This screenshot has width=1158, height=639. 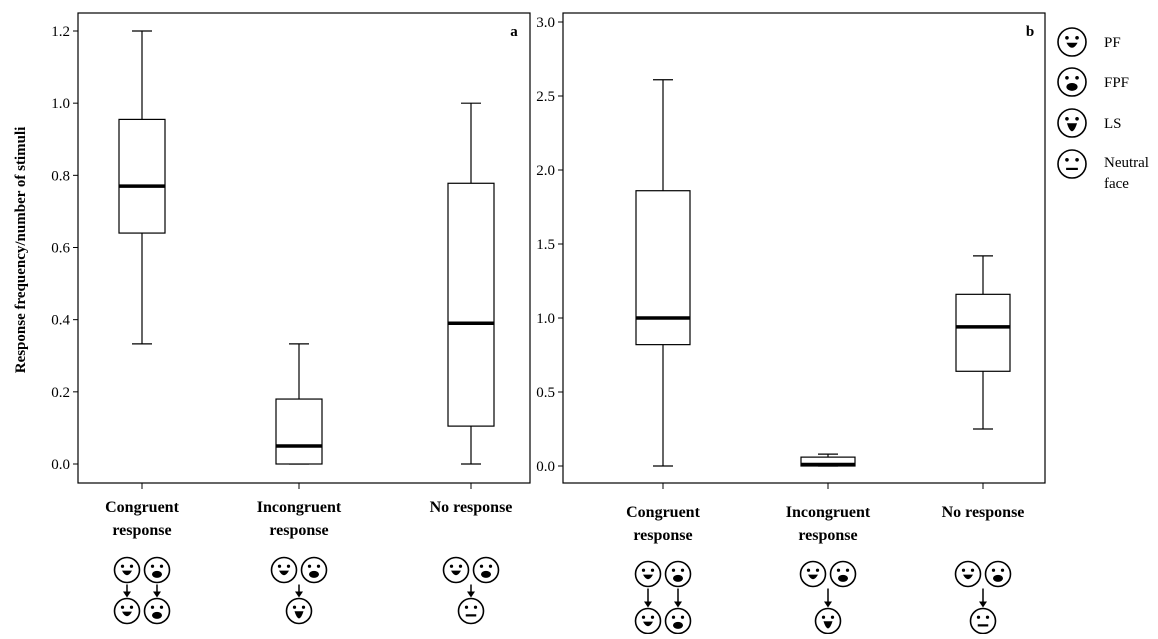 What do you see at coordinates (60, 321) in the screenshot?
I see `y-tick-label: 0.4` at bounding box center [60, 321].